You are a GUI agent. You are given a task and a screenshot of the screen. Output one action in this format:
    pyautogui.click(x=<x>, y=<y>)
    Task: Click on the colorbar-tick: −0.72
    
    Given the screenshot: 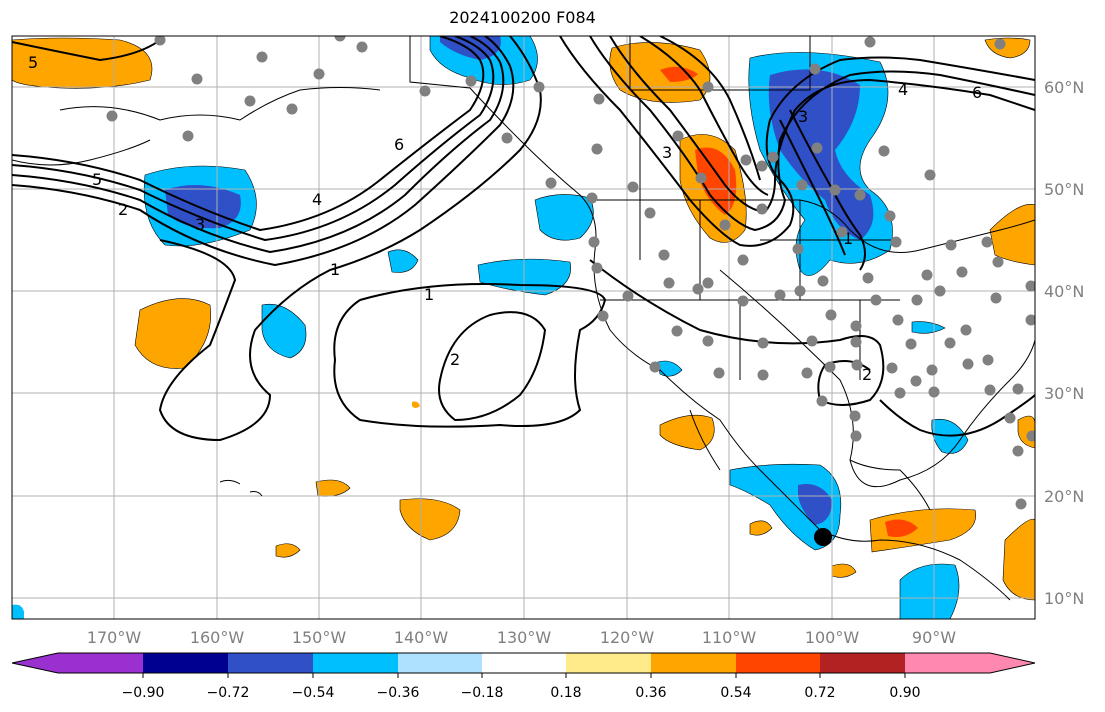 What is the action you would take?
    pyautogui.click(x=228, y=693)
    